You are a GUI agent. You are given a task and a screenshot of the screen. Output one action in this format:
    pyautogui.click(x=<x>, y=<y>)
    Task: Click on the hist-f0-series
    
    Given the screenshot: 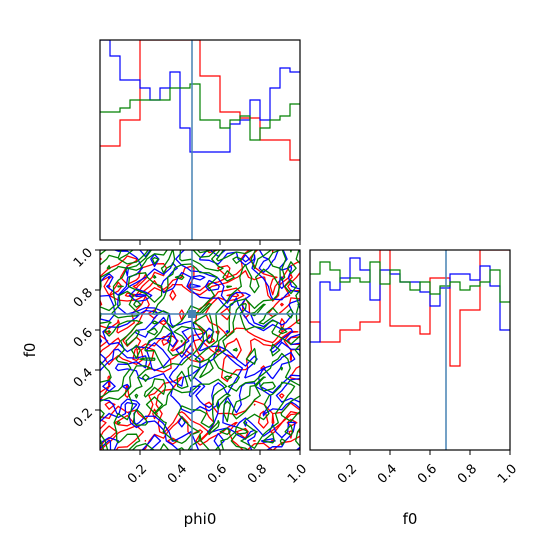 What is the action you would take?
    pyautogui.click(x=410, y=308)
    